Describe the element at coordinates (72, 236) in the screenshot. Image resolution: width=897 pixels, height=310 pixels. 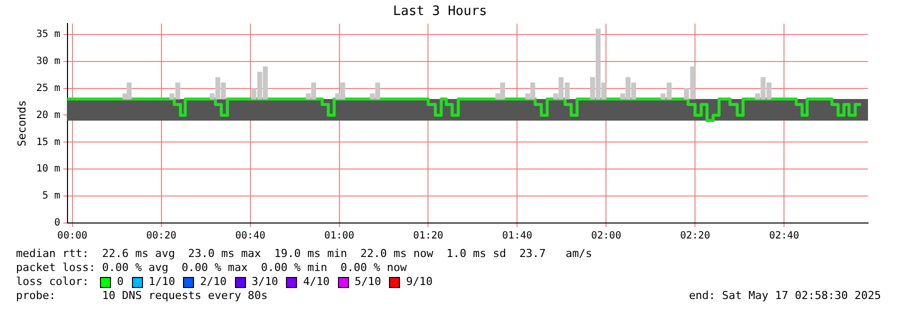
I see `x-tick-label: 00:00` at that location.